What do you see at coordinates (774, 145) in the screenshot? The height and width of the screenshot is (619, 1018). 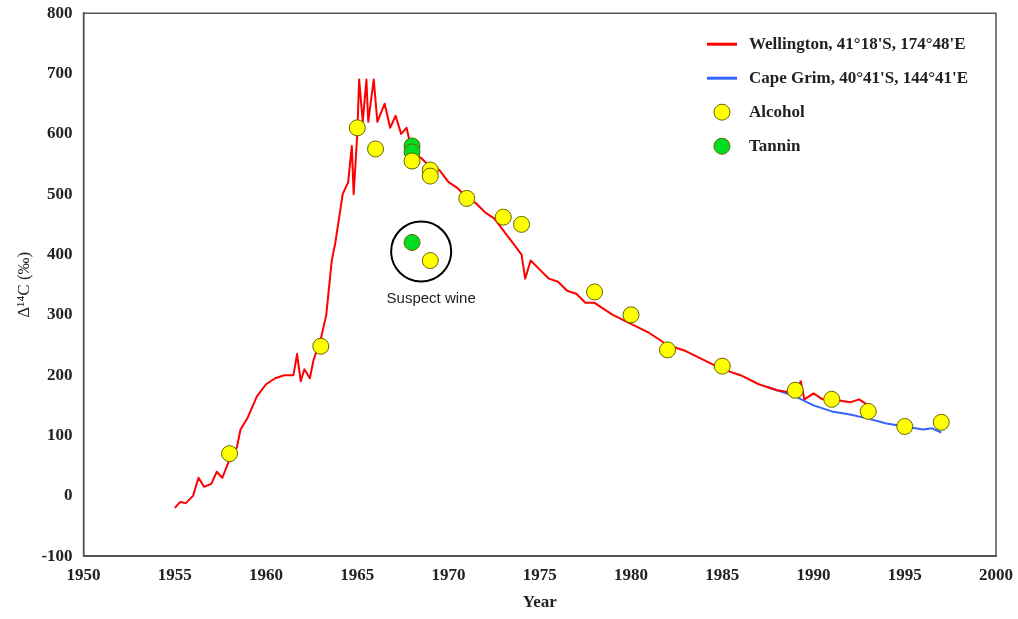 I see `legend-label: Tannin` at bounding box center [774, 145].